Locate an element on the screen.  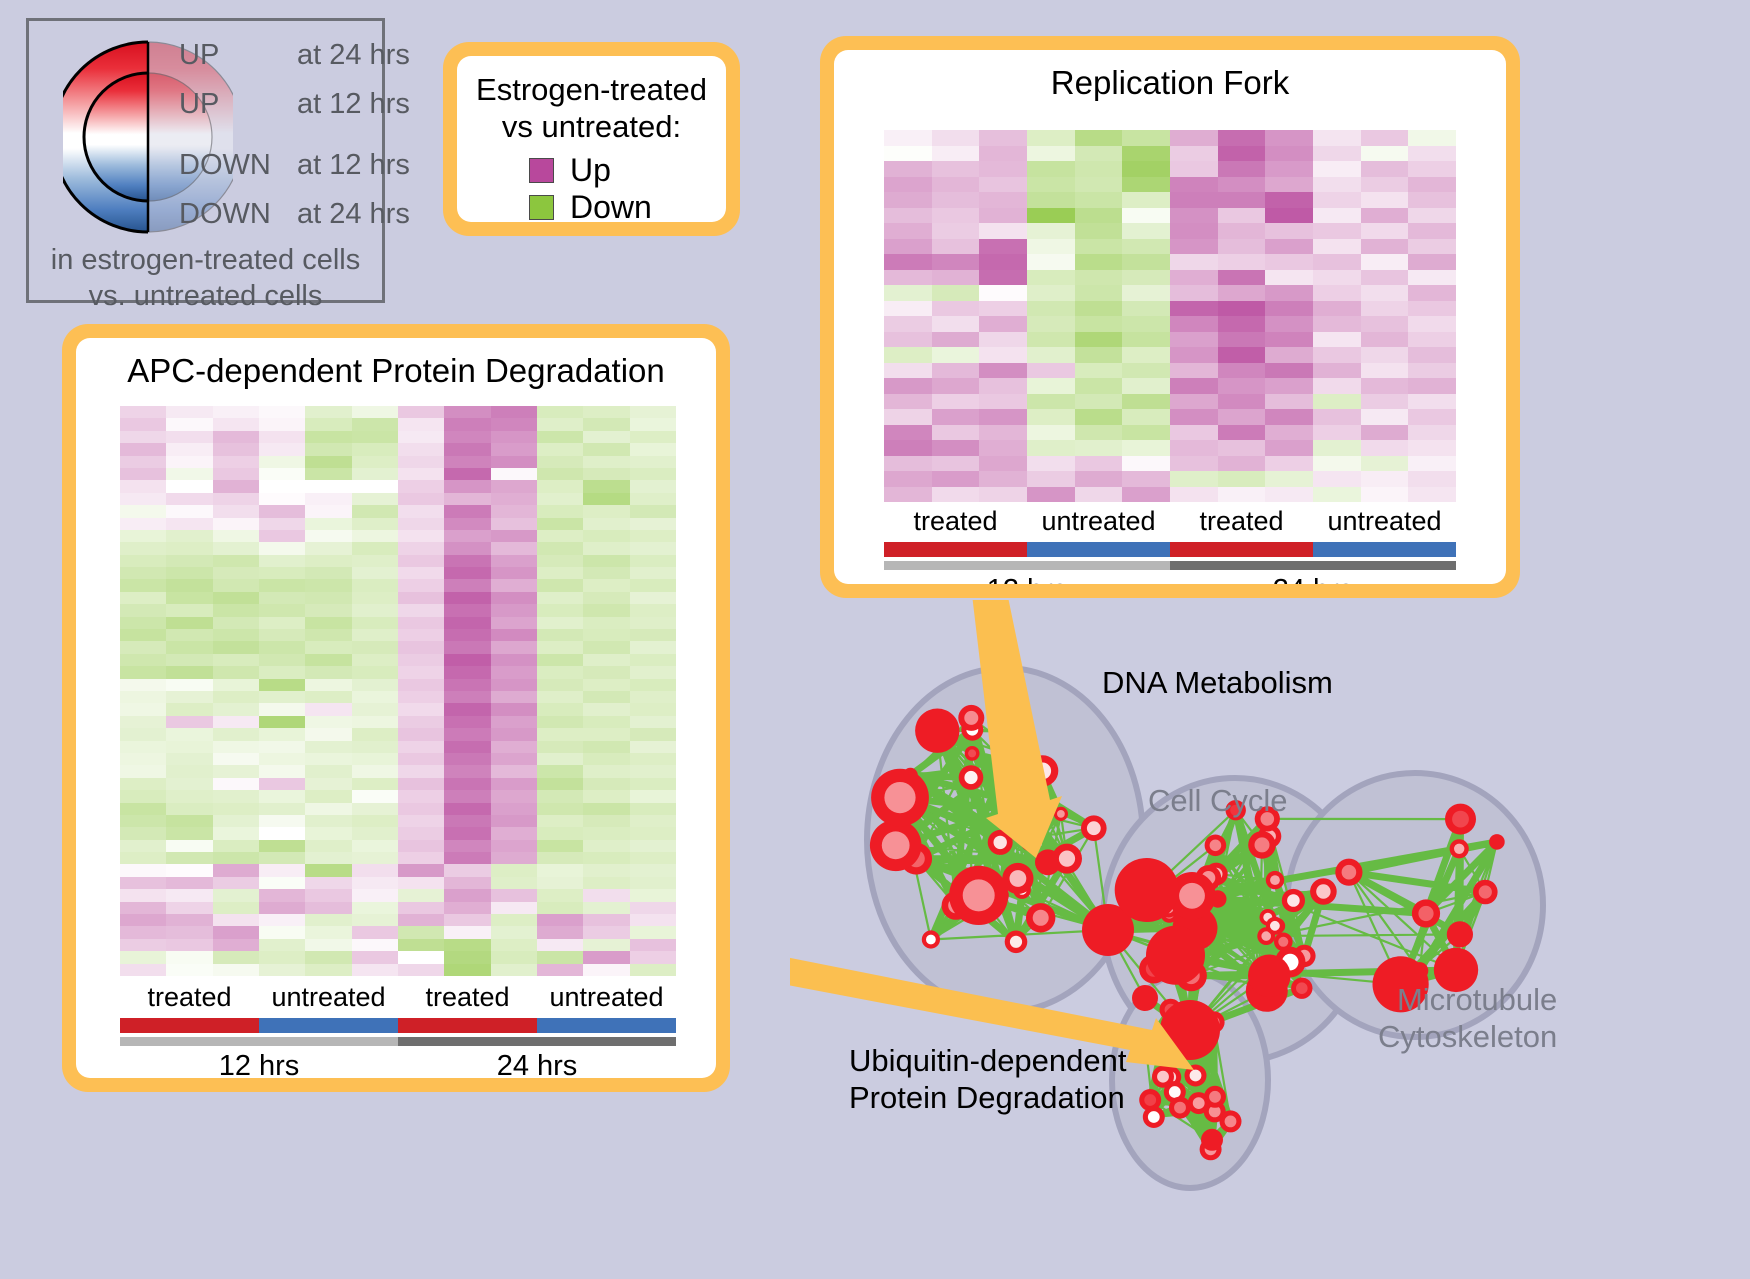
node-core is located at coordinates (1061, 814).